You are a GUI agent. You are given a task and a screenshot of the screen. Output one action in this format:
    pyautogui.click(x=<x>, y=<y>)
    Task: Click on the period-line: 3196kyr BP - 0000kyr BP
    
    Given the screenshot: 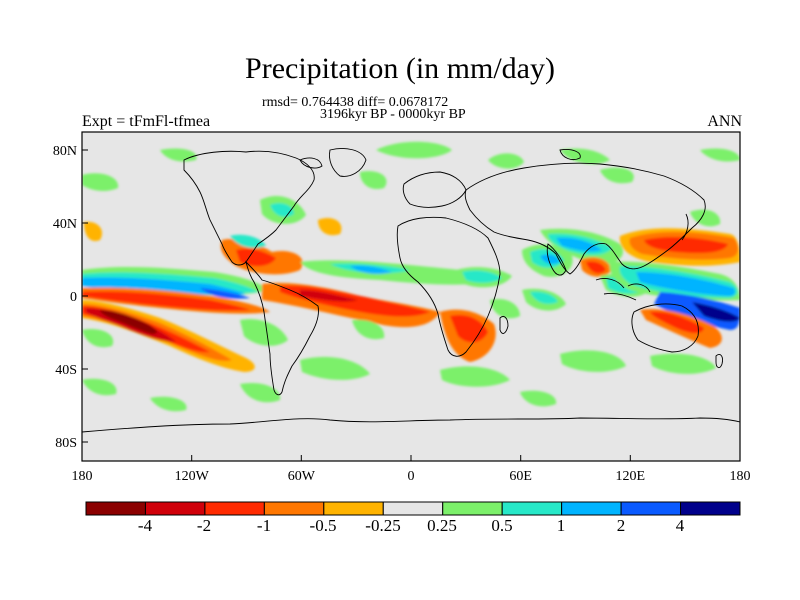 What is the action you would take?
    pyautogui.click(x=393, y=114)
    